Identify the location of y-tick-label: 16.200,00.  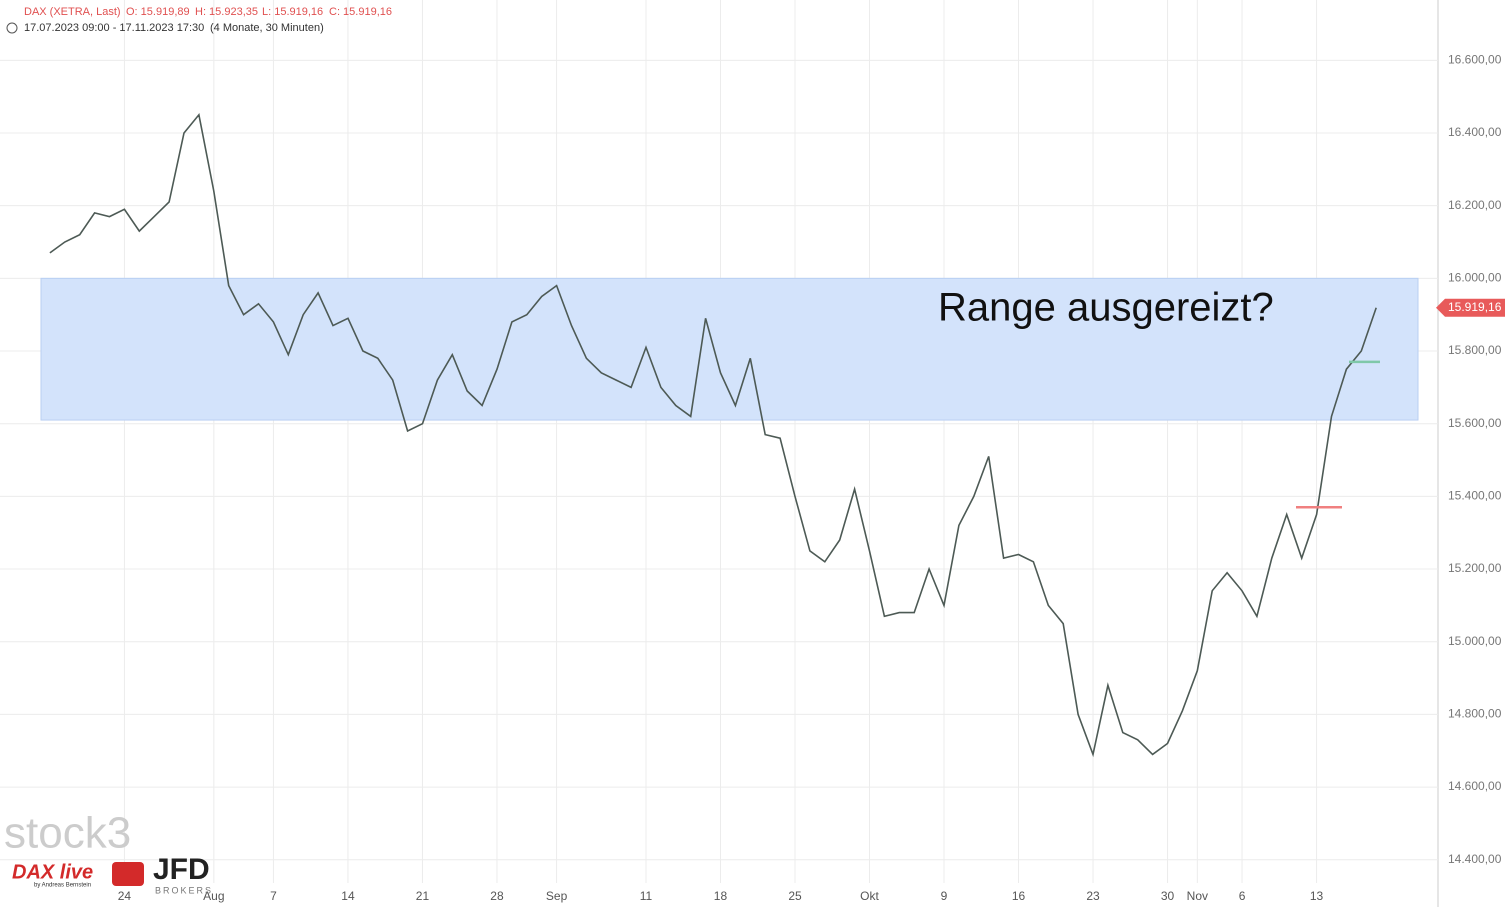
(1475, 205).